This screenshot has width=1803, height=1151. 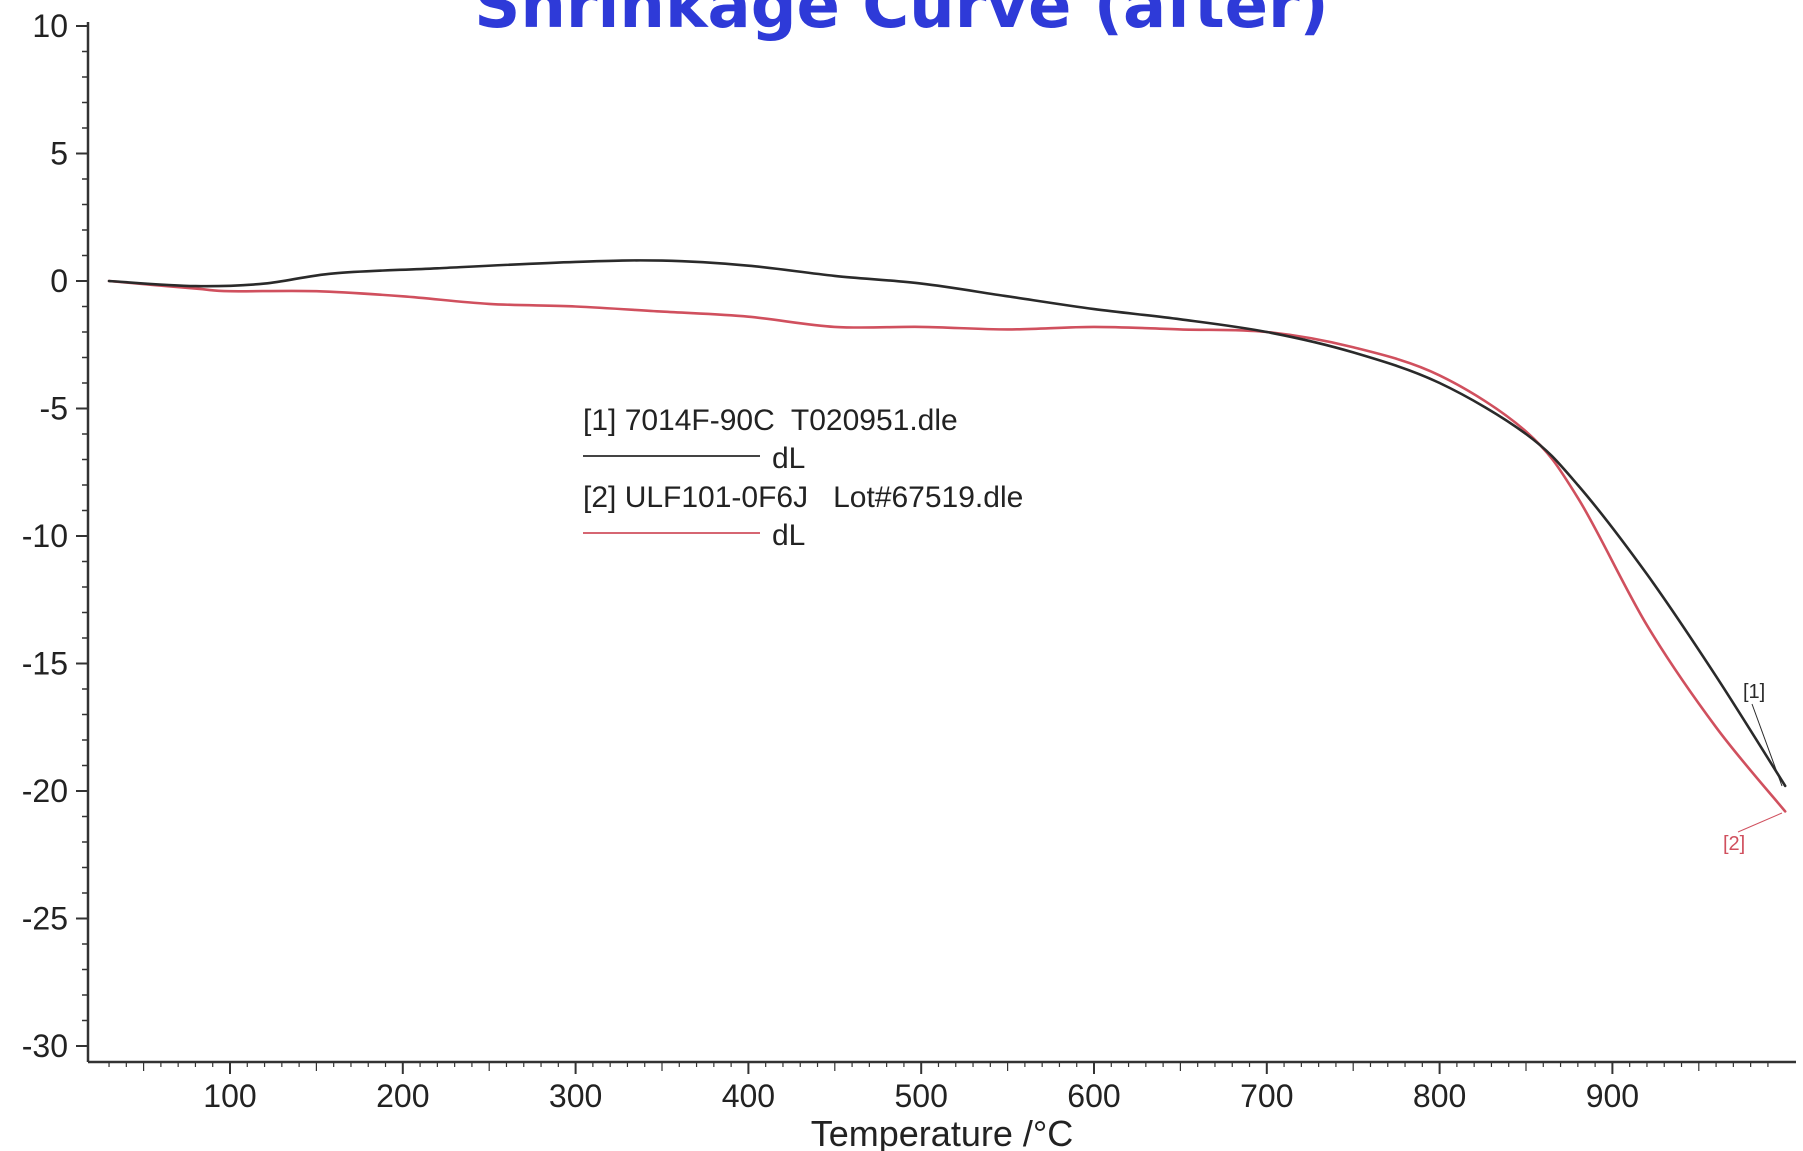 What do you see at coordinates (1734, 844) in the screenshot?
I see `series-2-end-label: [2]` at bounding box center [1734, 844].